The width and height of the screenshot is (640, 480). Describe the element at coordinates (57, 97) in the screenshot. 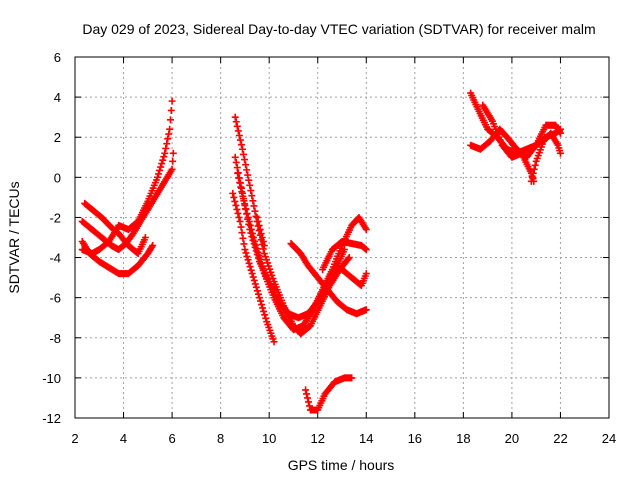

I see `y-tick-label: 4` at that location.